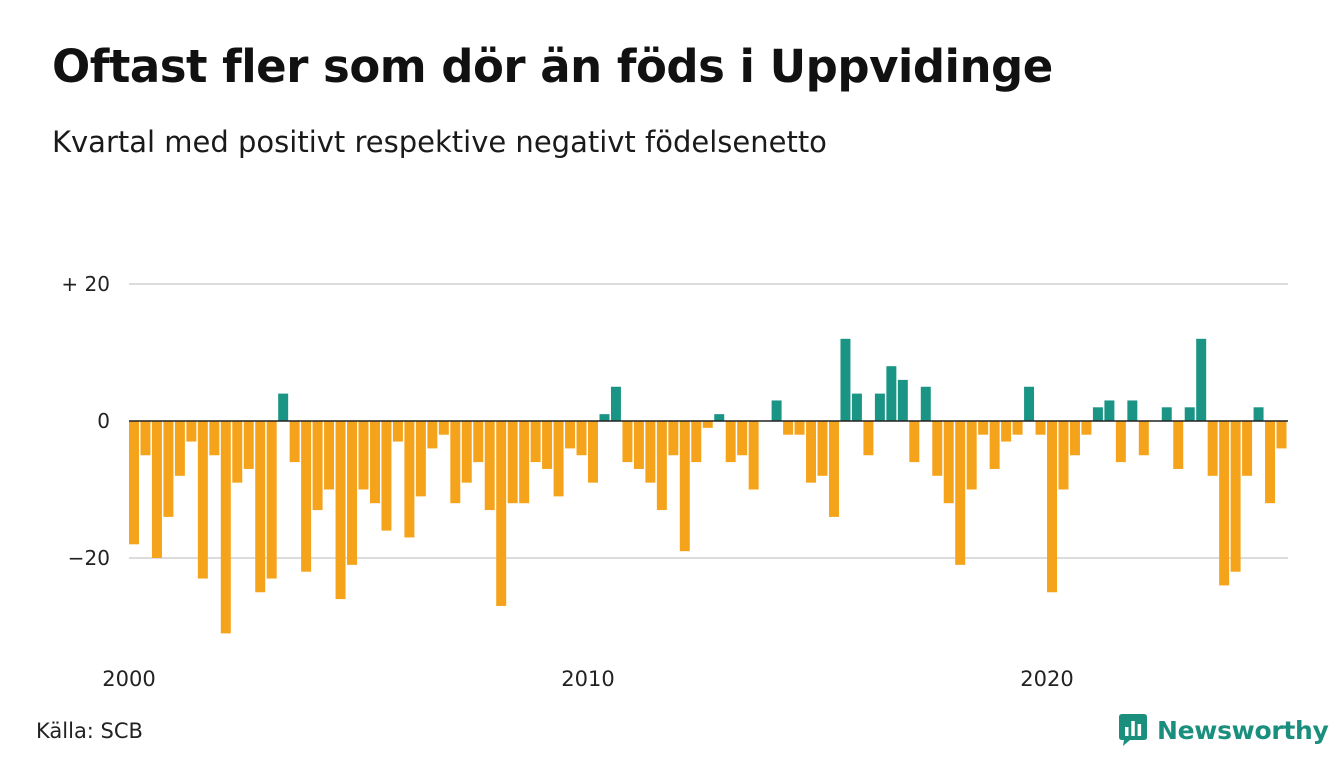 This screenshot has height=780, width=1340. What do you see at coordinates (89, 558) in the screenshot?
I see `y-tick-label: −20` at bounding box center [89, 558].